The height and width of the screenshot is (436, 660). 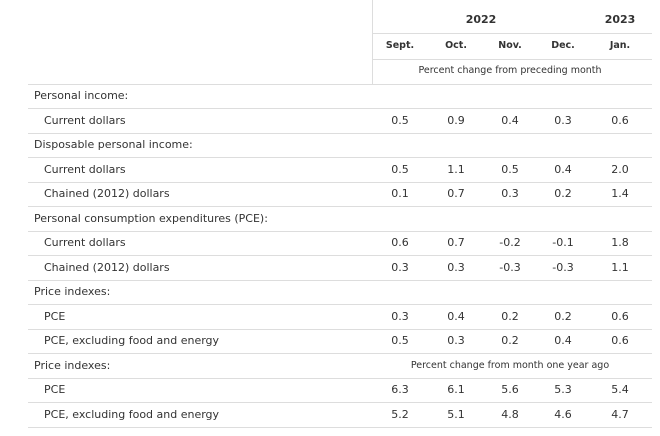 I want to click on cell: 0.1, so click(x=400, y=193).